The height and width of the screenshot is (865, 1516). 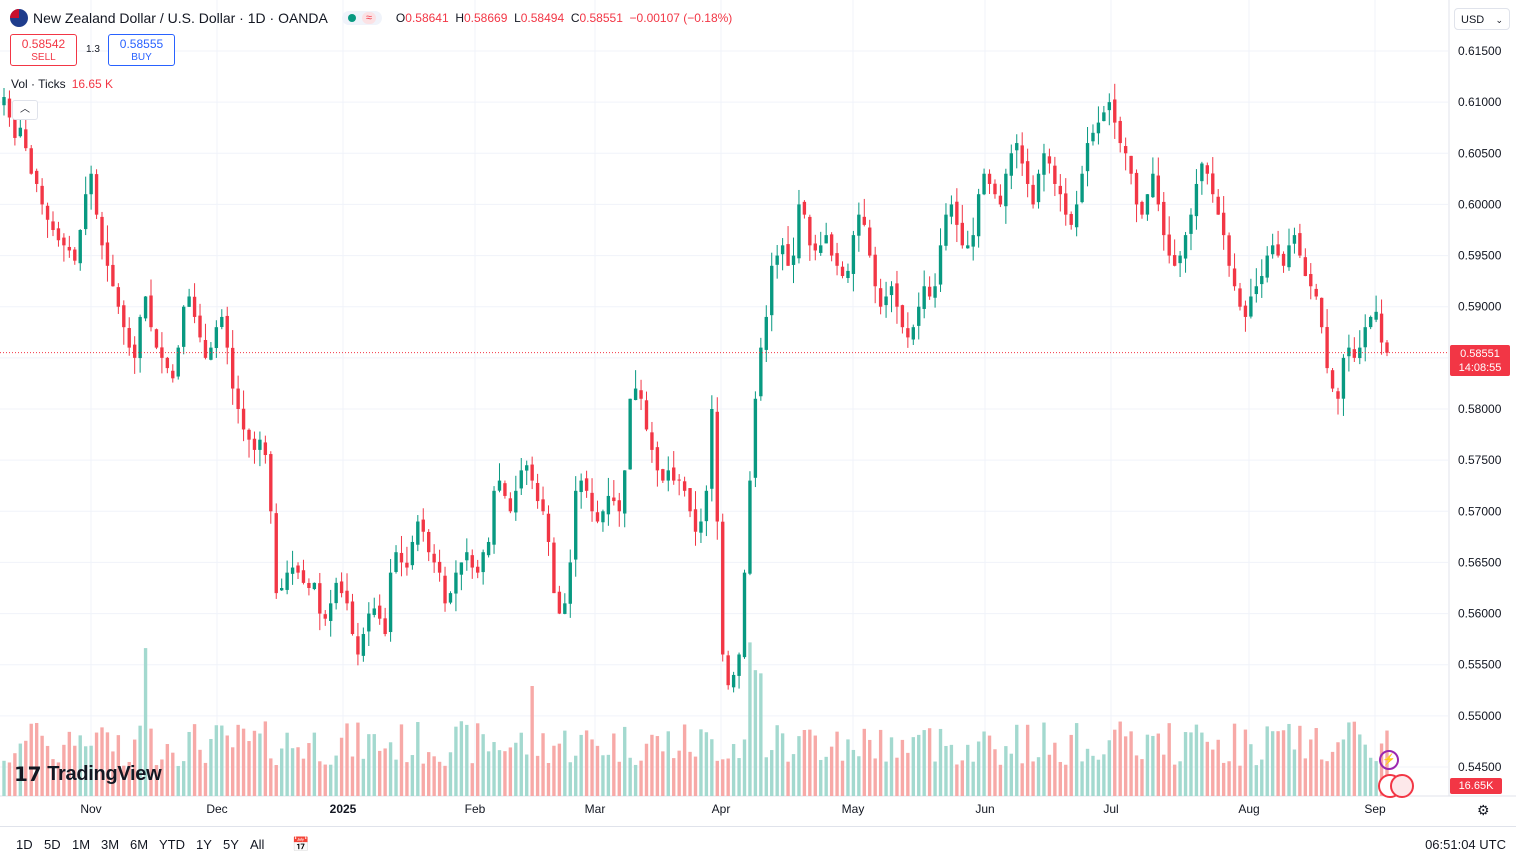 What do you see at coordinates (24, 844) in the screenshot?
I see `range-1d: 1D` at bounding box center [24, 844].